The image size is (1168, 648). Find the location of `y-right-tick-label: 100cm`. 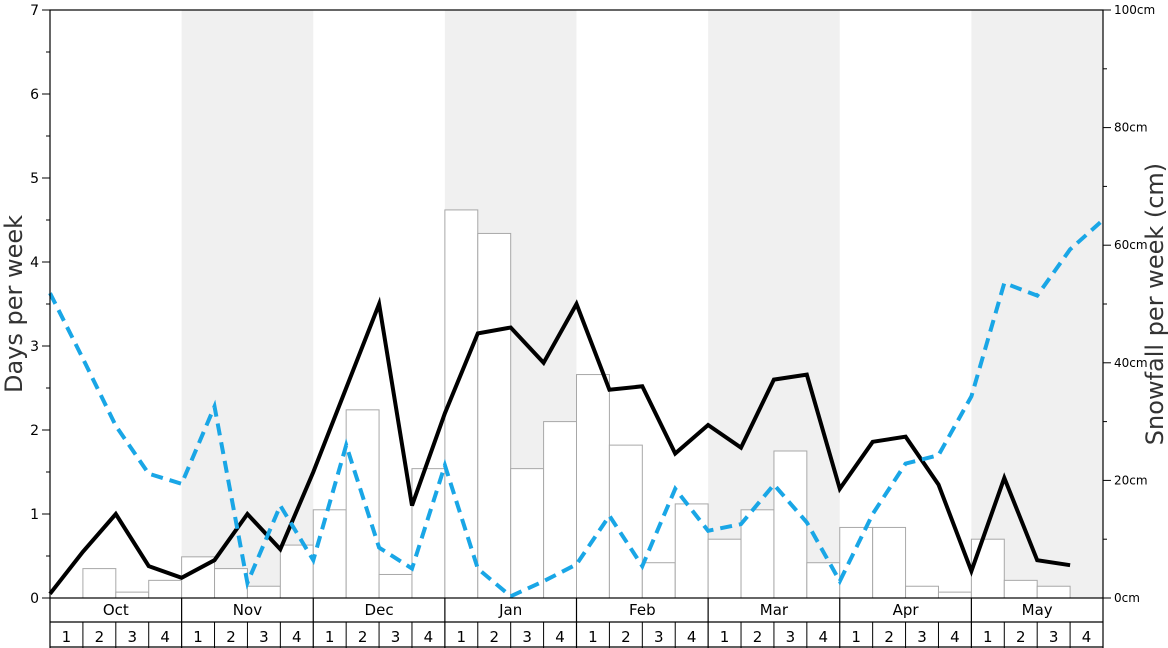

y-right-tick-label: 100cm is located at coordinates (1134, 10).